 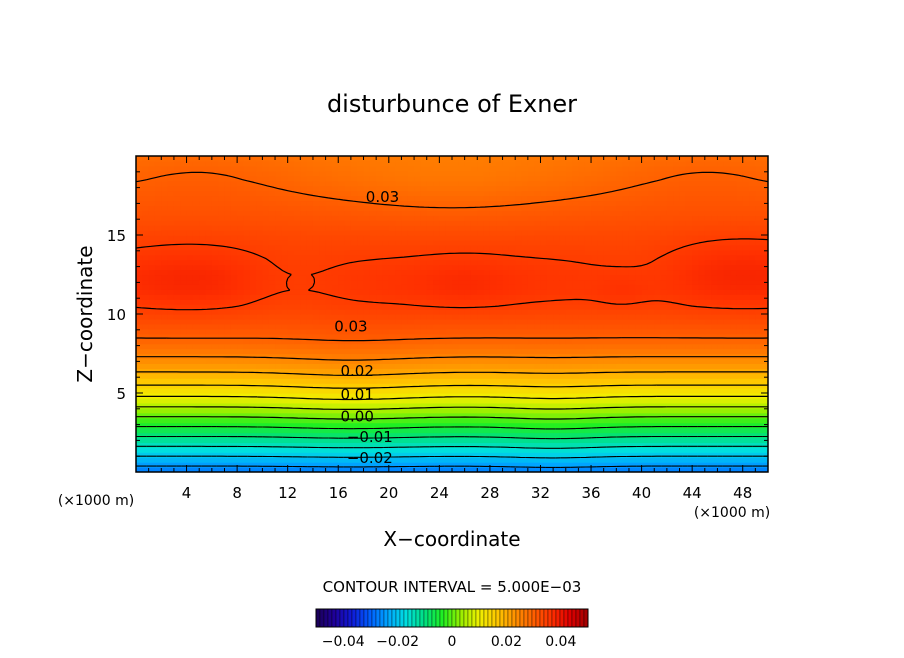 What do you see at coordinates (356, 395) in the screenshot?
I see `contour-label: 0.01` at bounding box center [356, 395].